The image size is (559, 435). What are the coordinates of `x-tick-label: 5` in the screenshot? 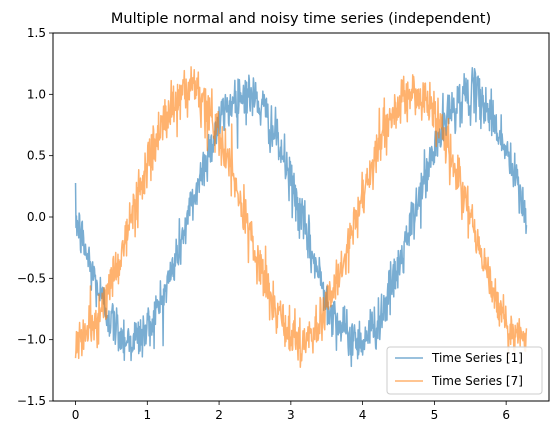 It's located at (435, 415).